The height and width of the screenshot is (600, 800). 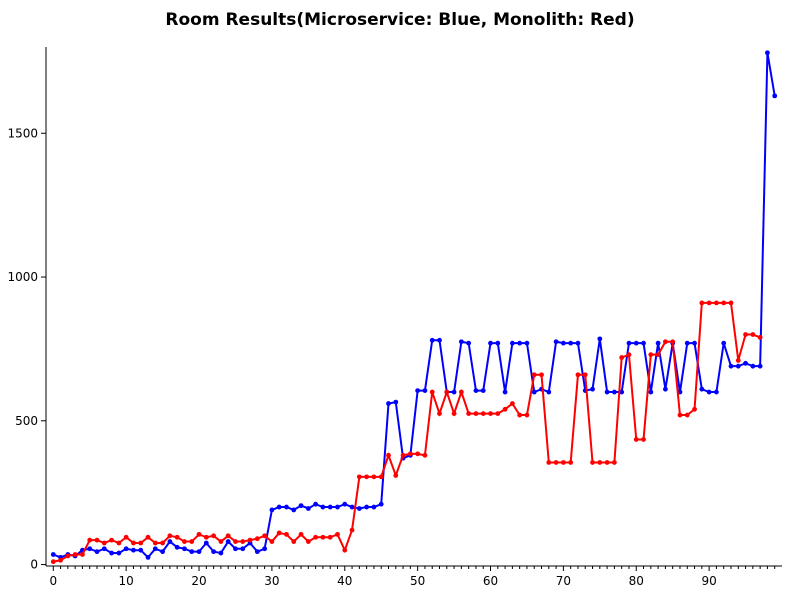 What do you see at coordinates (417, 581) in the screenshot?
I see `x-tick-label: 50` at bounding box center [417, 581].